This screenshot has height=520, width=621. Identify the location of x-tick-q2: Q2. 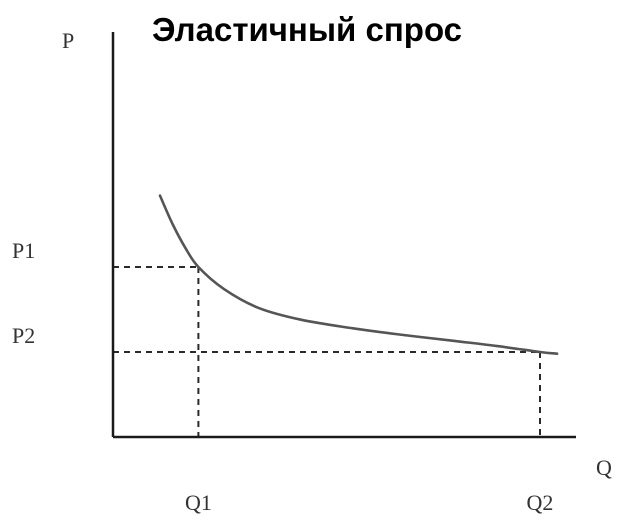
(540, 502).